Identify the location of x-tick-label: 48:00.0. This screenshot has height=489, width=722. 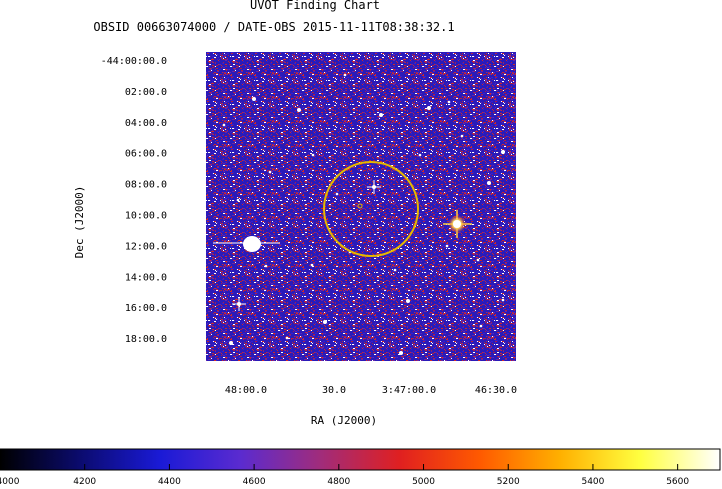
(246, 390).